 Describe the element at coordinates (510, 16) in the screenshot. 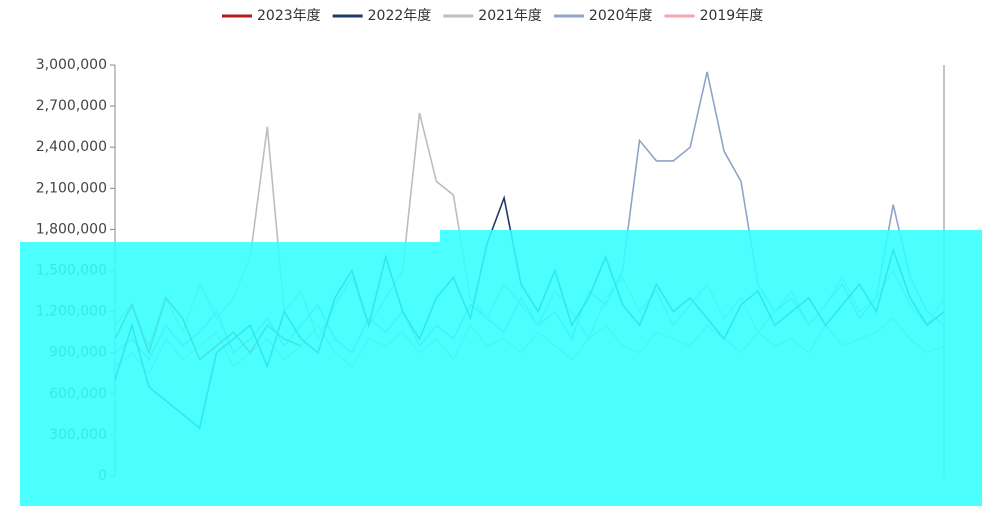

I see `legend-label: 2021年度` at that location.